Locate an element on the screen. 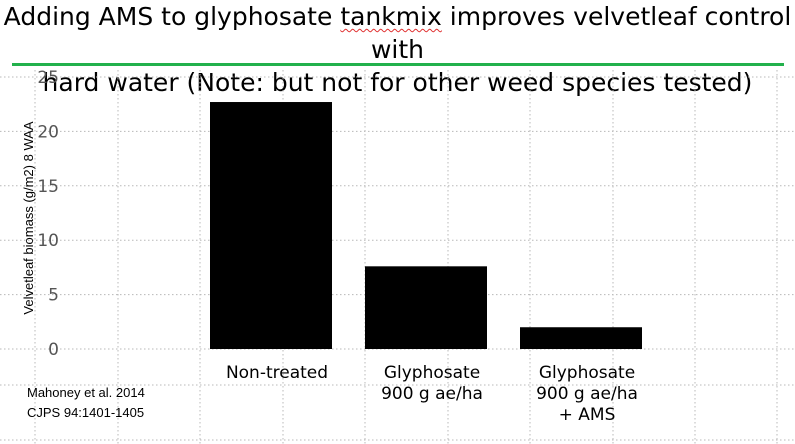 The image size is (795, 444). citation: Mahoney et al. 2014 CJPS 94:1401-1405 is located at coordinates (86, 403).